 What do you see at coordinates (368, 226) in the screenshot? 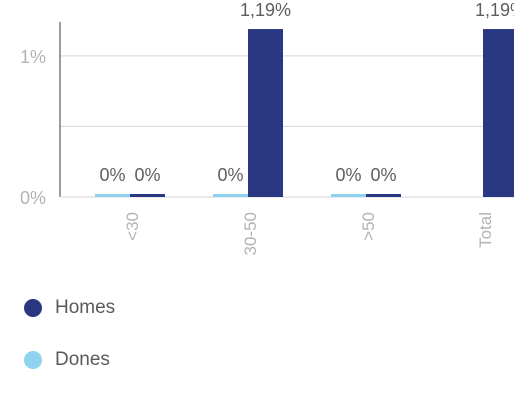
I see `x-tick-label: >50` at bounding box center [368, 226].